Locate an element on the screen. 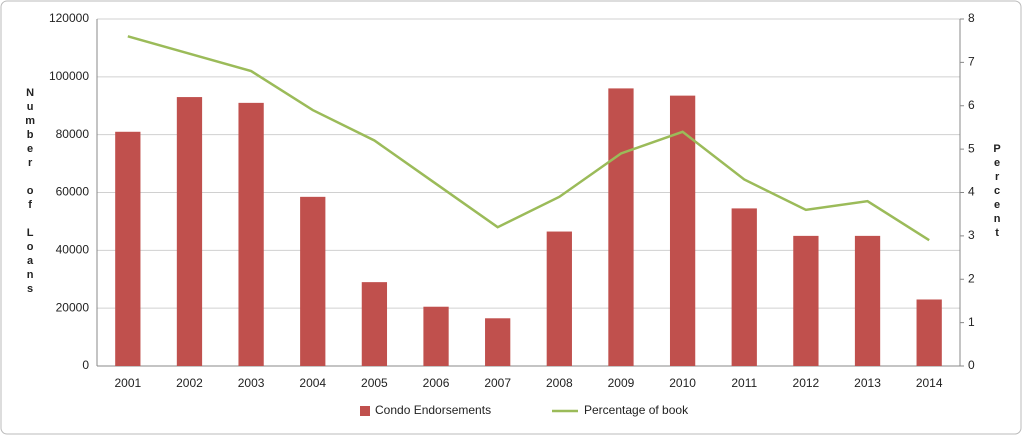  y2-tick-label: 4 is located at coordinates (971, 192).